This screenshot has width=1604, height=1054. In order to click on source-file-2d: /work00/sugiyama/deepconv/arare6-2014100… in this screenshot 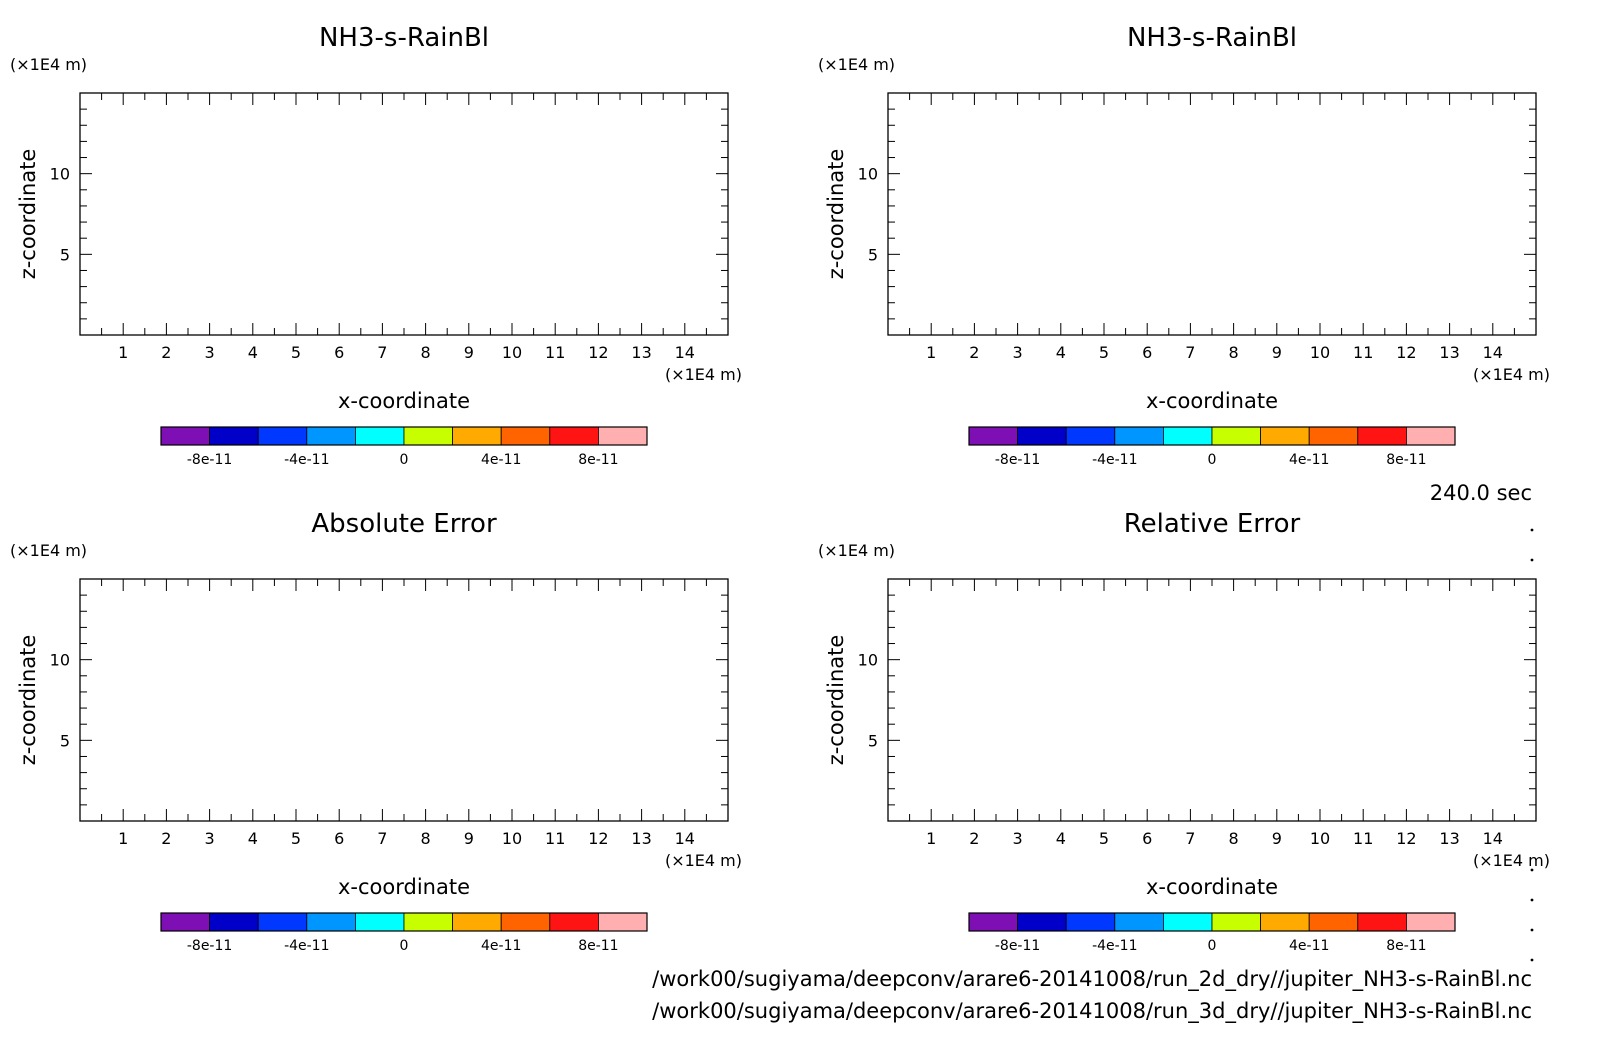, I will do `click(1092, 979)`.